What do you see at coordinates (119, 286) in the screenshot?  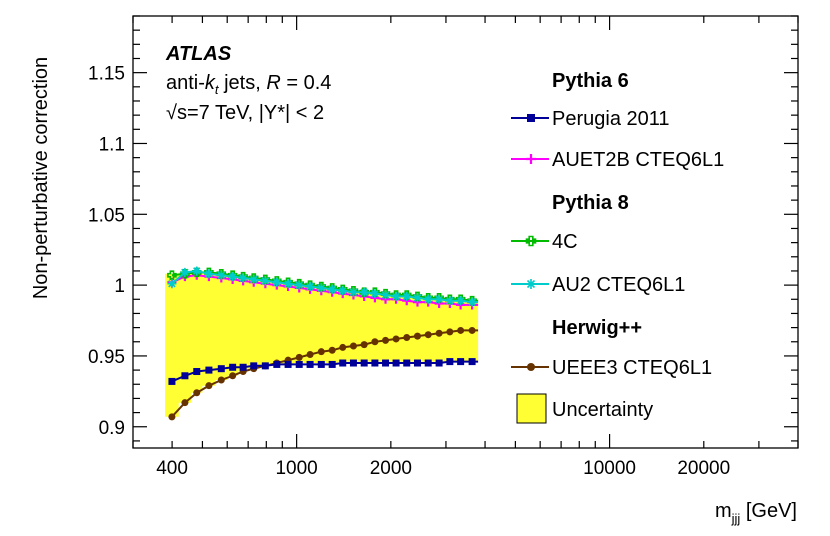 I see `y-tick-label: 1` at bounding box center [119, 286].